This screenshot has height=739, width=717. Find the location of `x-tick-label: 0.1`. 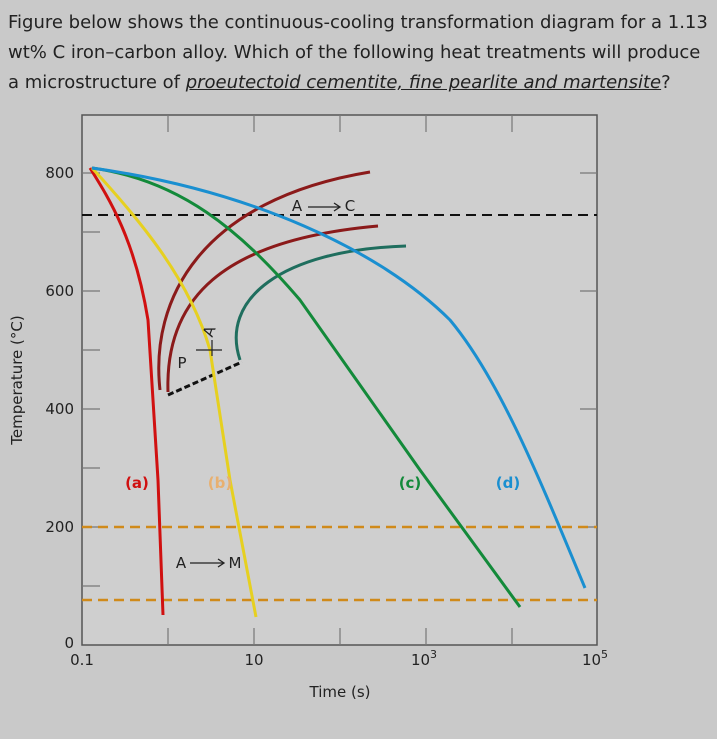

x-tick-label: 0.1 is located at coordinates (82, 660).